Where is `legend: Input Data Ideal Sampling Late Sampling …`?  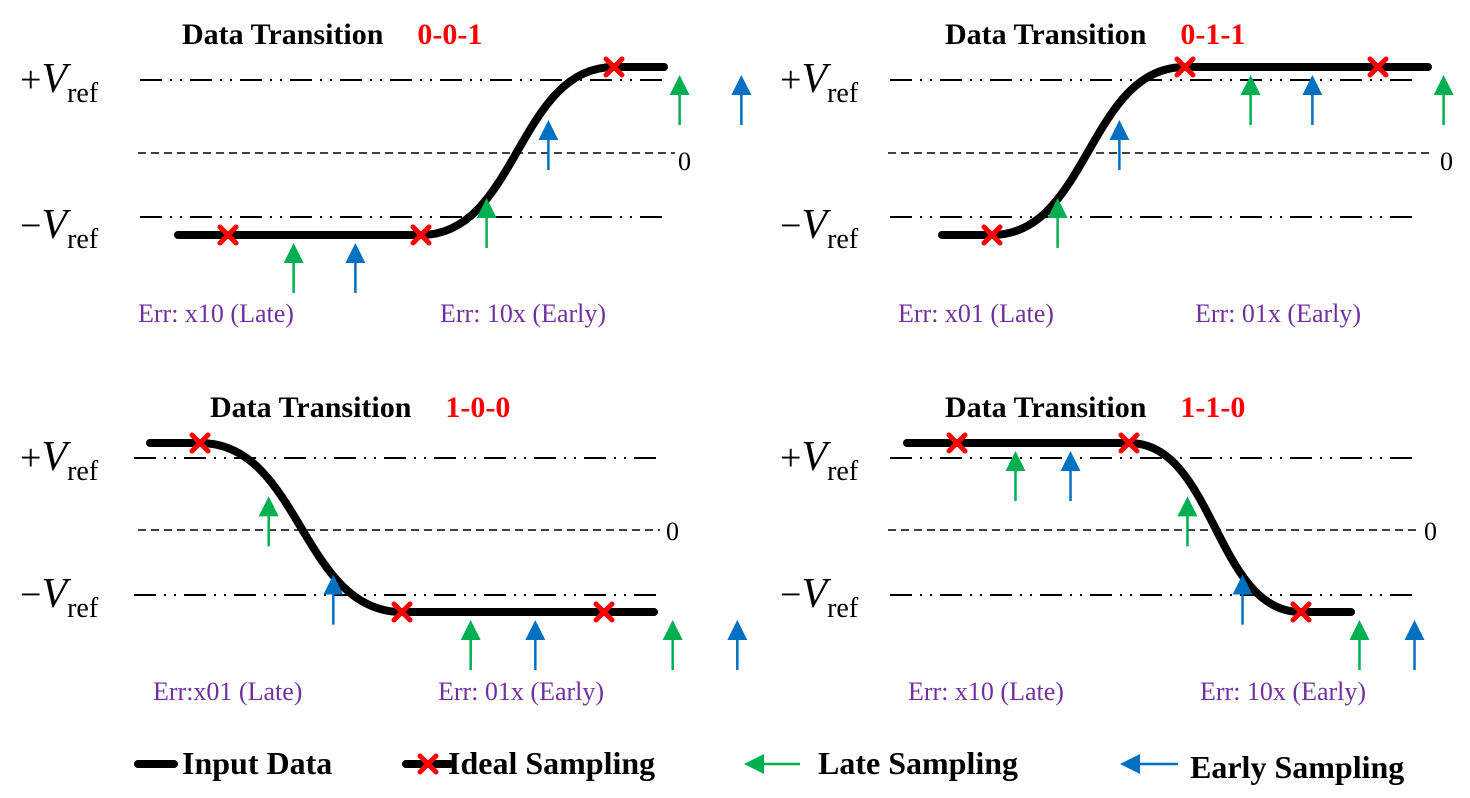 legend: Input Data Ideal Sampling Late Sampling … is located at coordinates (769, 765).